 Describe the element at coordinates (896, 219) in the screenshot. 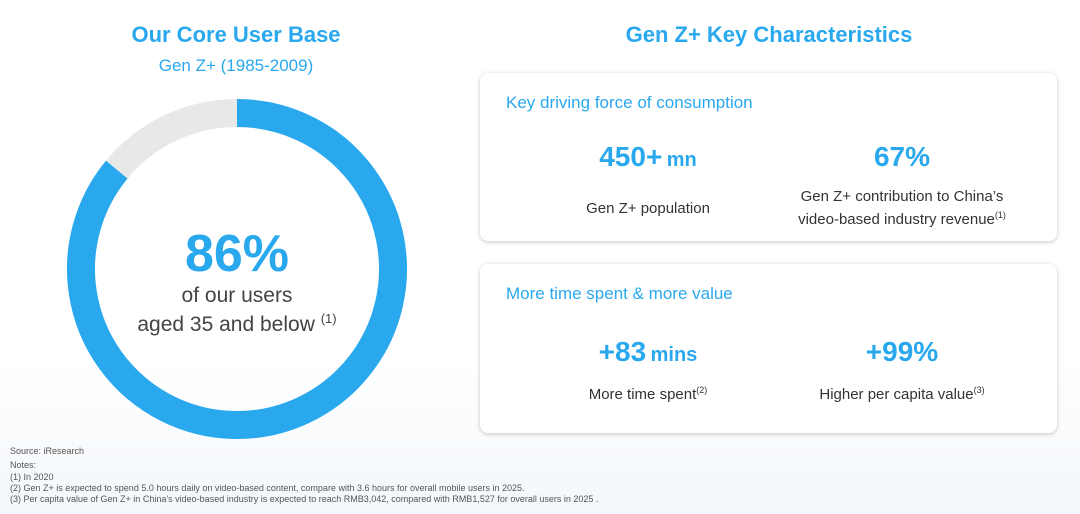

I see `revenue-label-text: video-based industry revenue` at that location.